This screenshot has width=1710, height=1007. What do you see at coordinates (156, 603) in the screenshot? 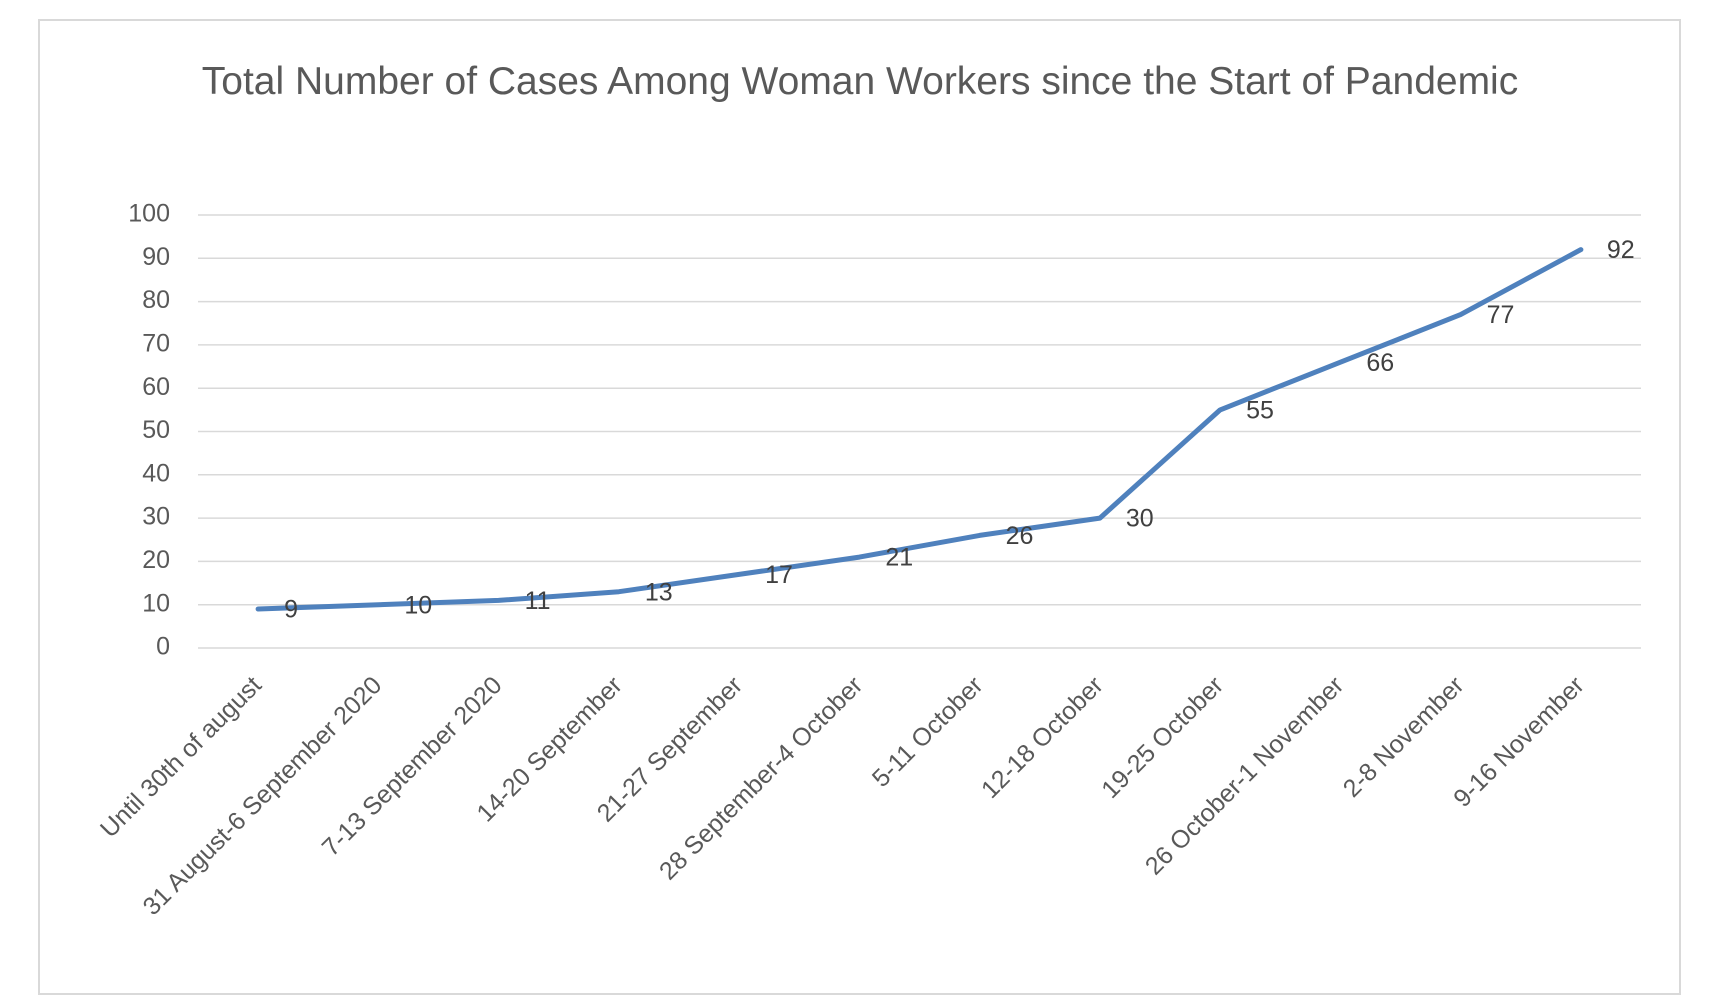
I see `y-tick-label: 10` at bounding box center [156, 603].